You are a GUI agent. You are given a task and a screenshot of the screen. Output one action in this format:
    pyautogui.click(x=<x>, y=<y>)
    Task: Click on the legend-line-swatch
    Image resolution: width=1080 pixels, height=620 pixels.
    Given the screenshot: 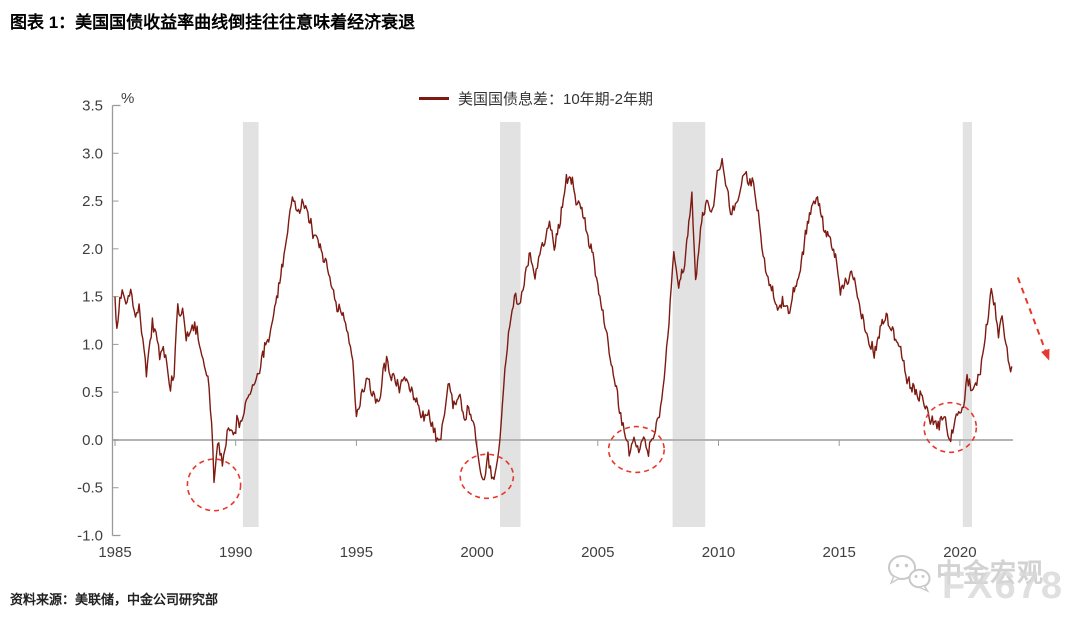 What is the action you would take?
    pyautogui.click(x=434, y=98)
    